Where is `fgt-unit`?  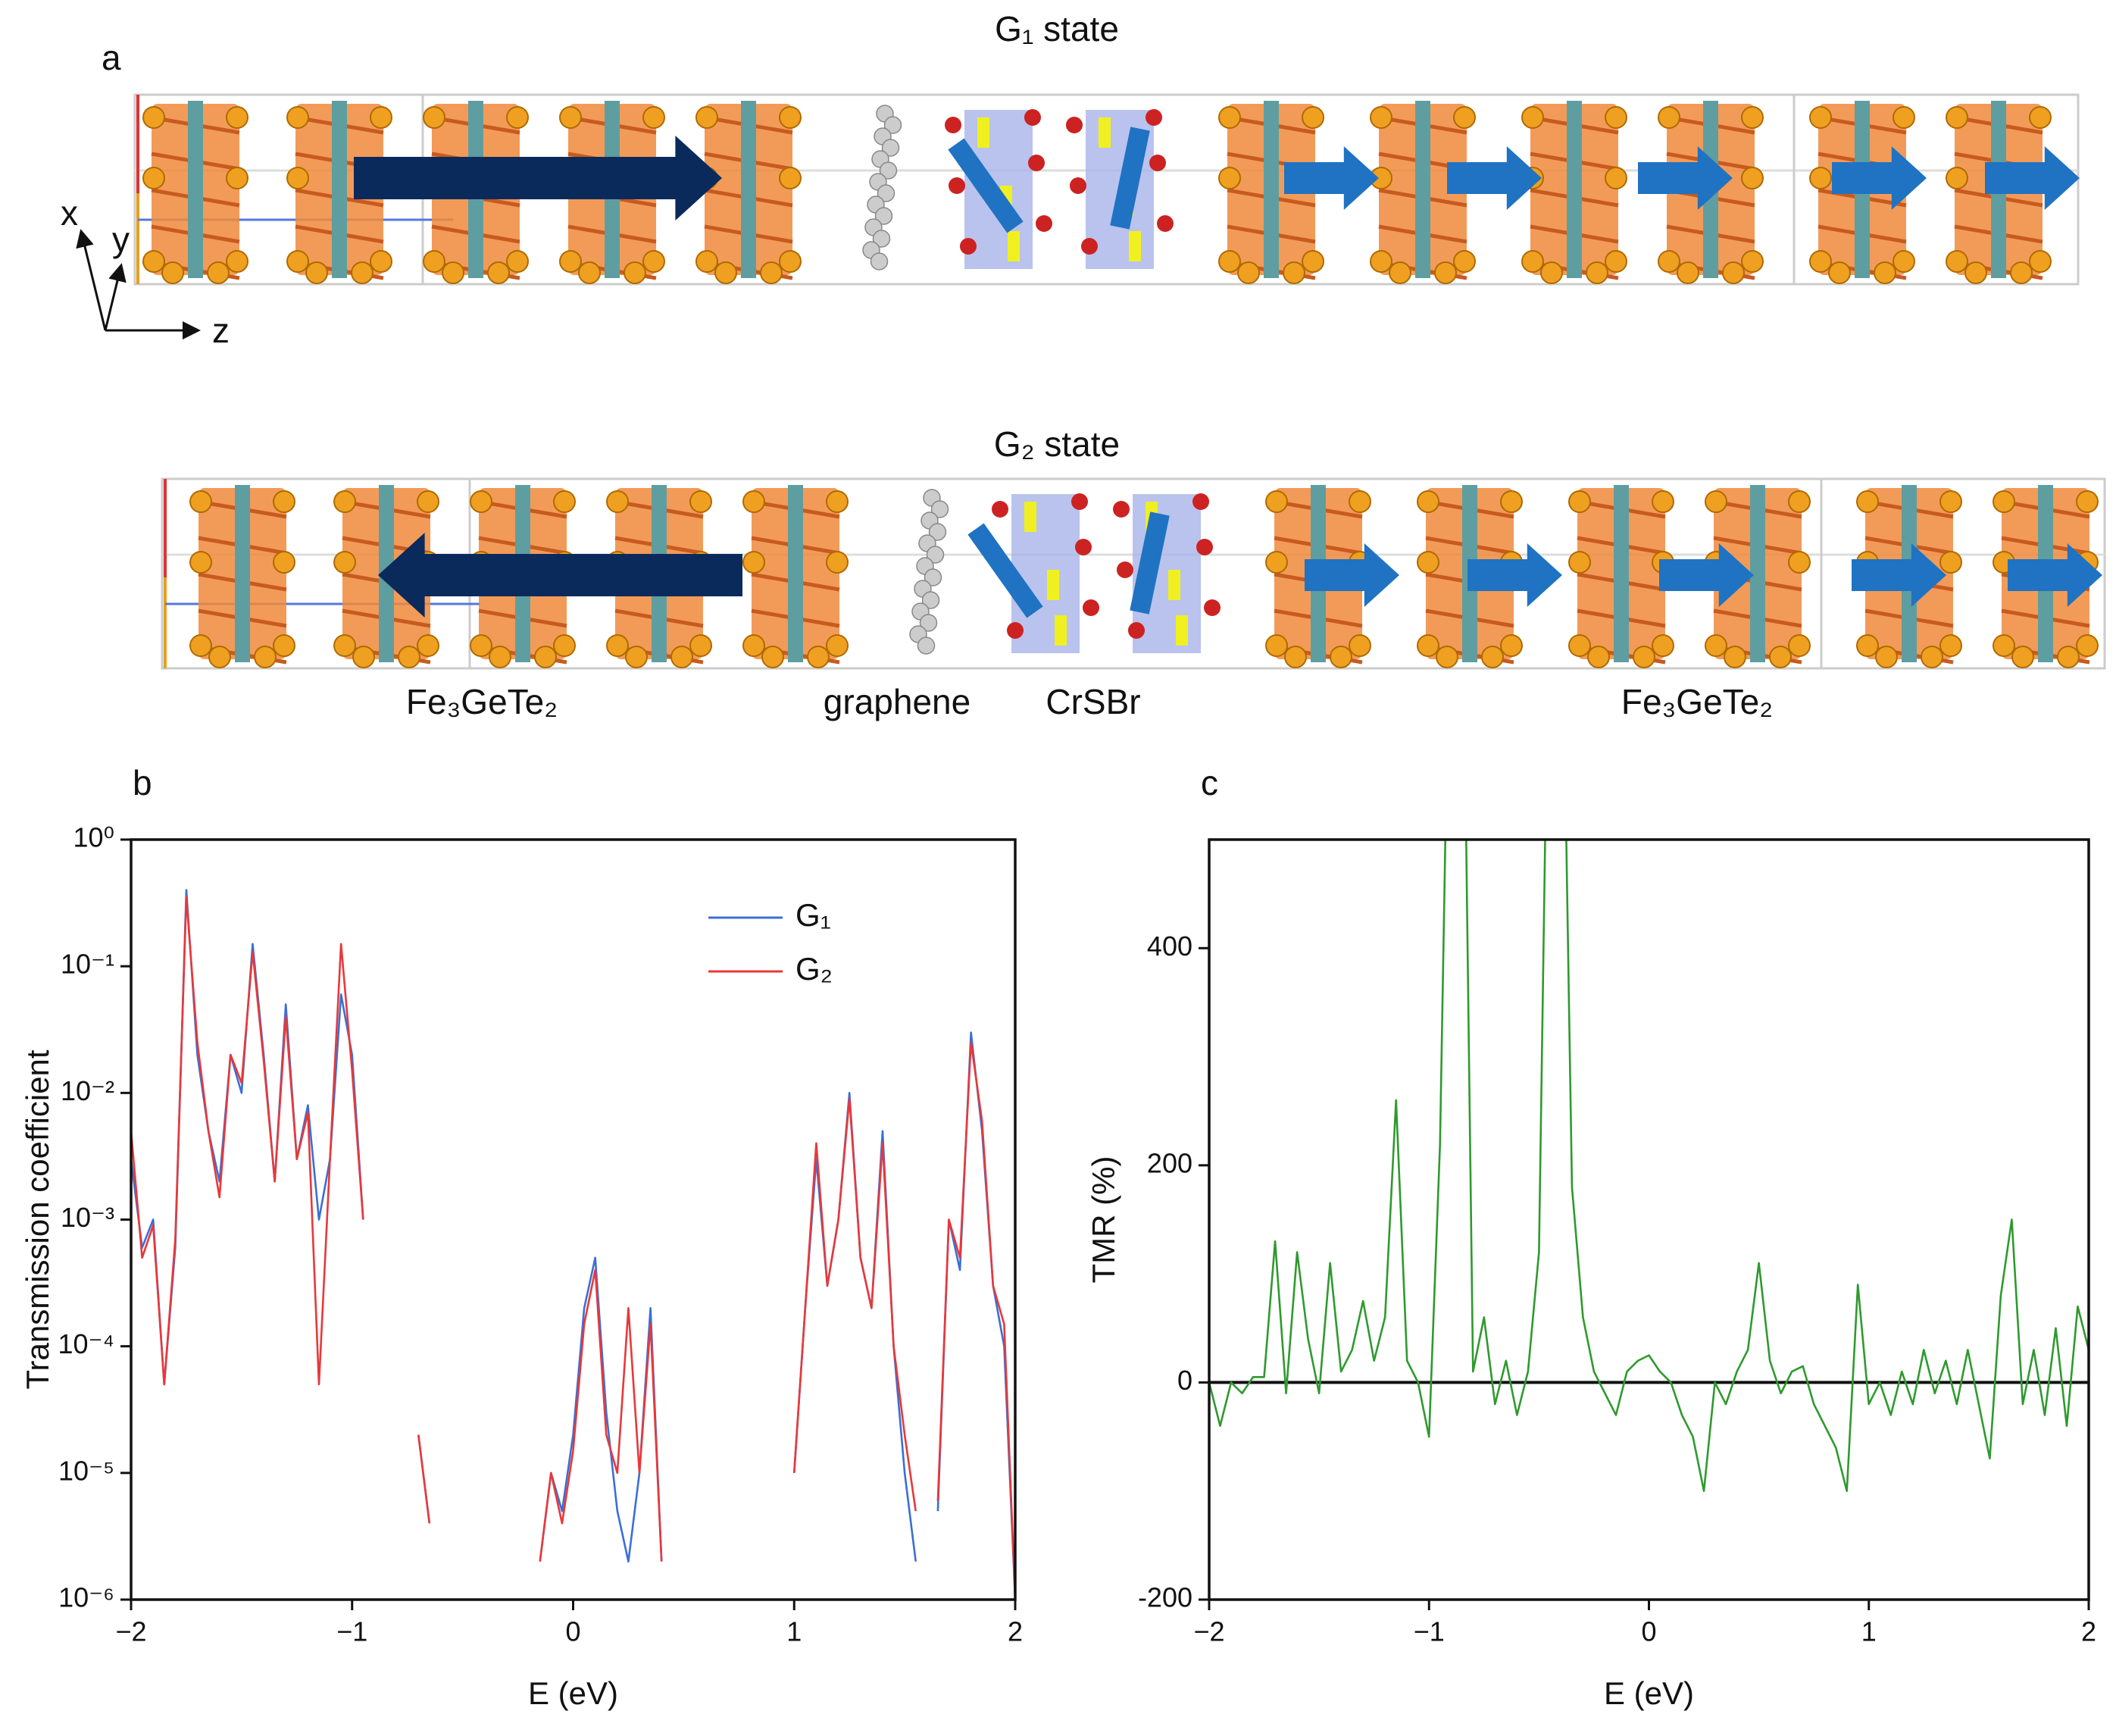 fgt-unit is located at coordinates (1621, 576).